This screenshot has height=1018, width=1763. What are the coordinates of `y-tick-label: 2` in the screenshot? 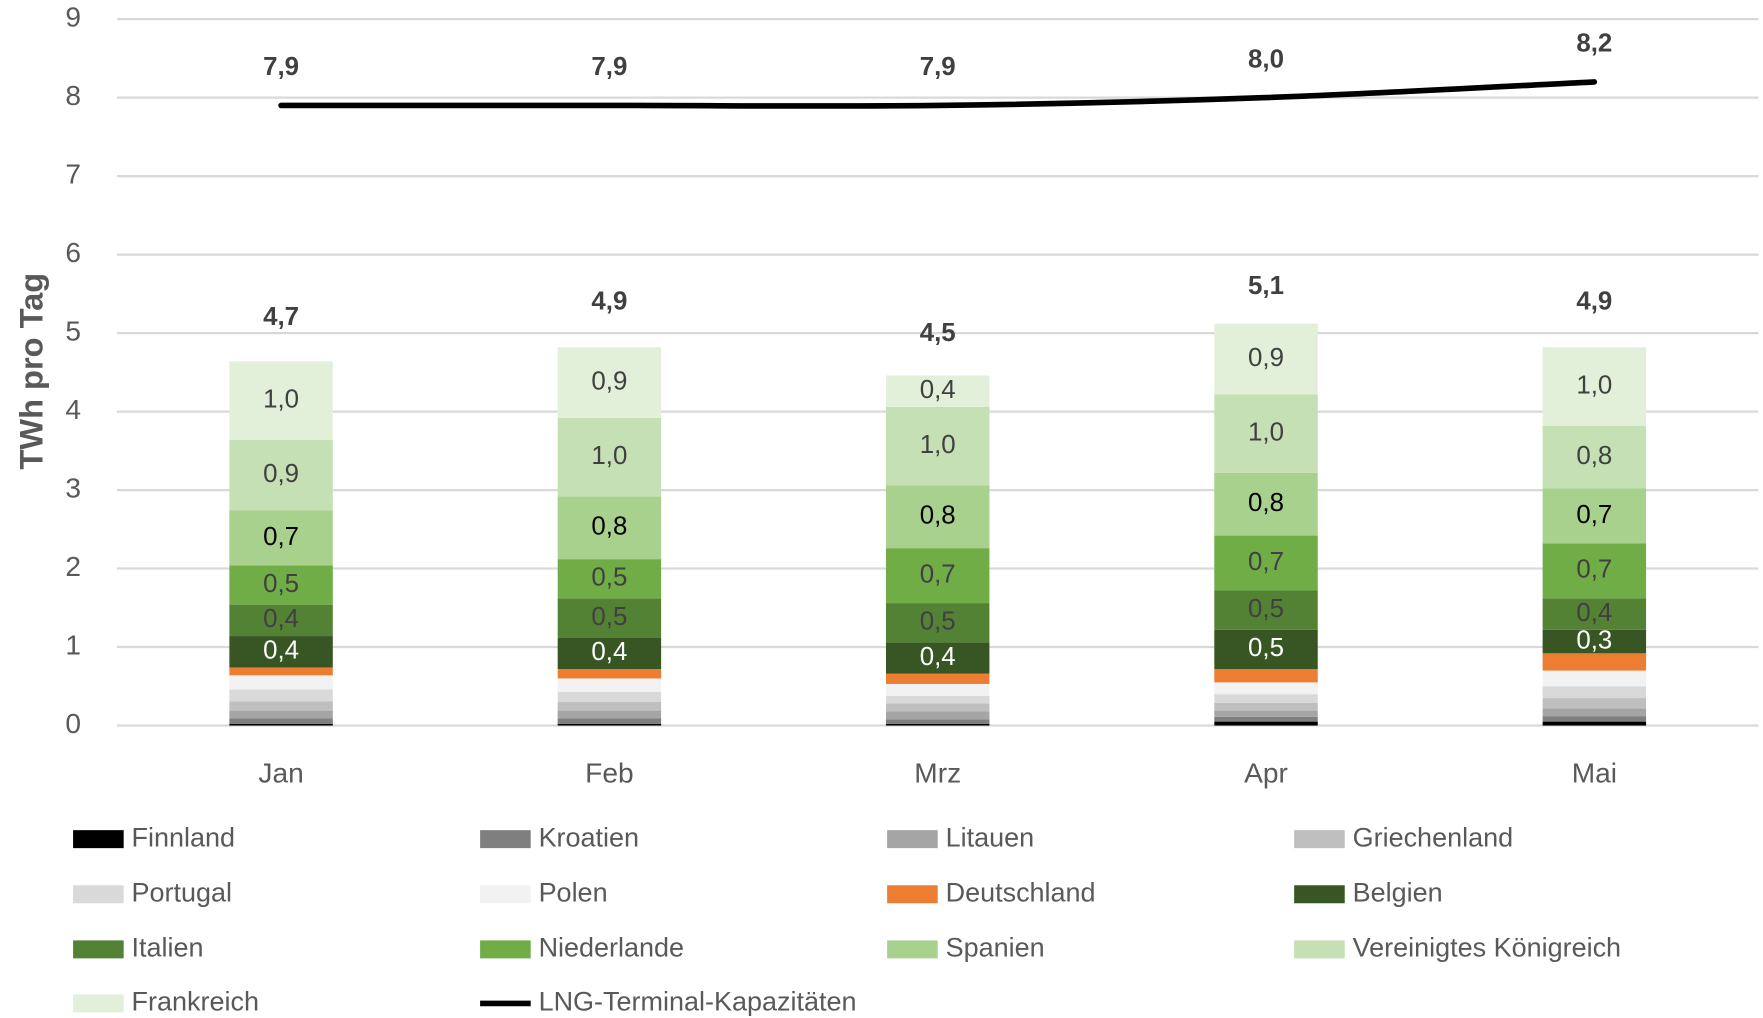 It's located at (73, 566).